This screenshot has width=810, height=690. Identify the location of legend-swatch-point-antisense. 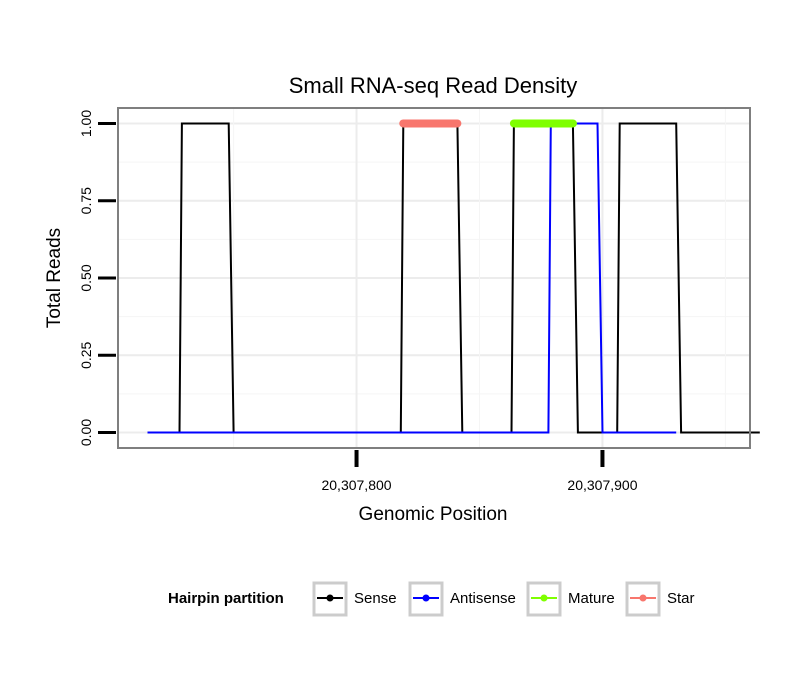
(426, 598).